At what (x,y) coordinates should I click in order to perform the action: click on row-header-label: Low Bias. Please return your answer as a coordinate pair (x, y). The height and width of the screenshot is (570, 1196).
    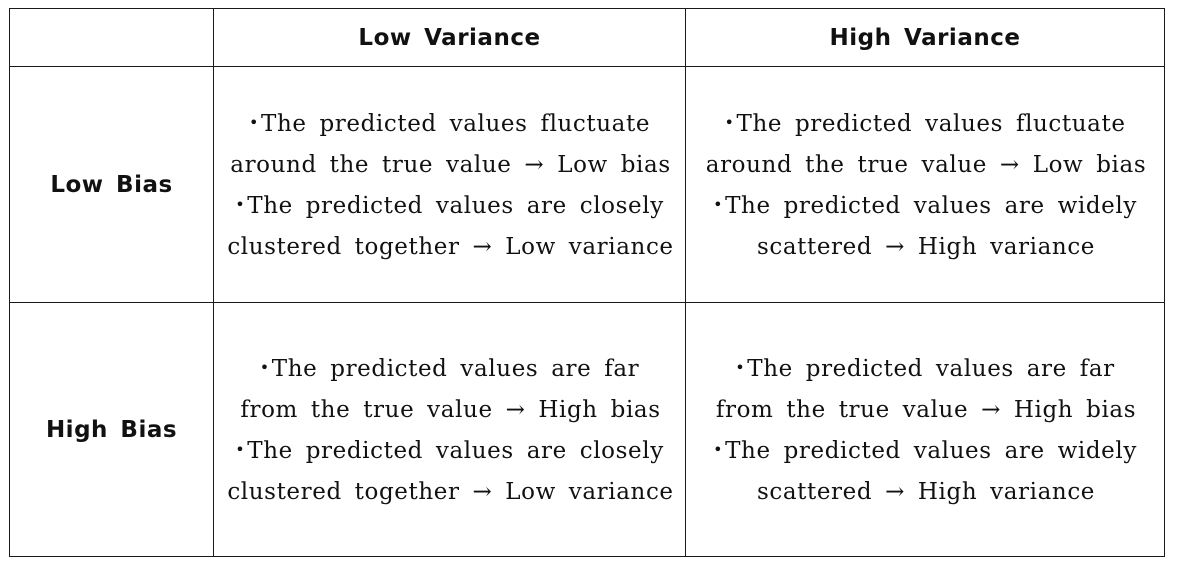
    Looking at the image, I should click on (111, 184).